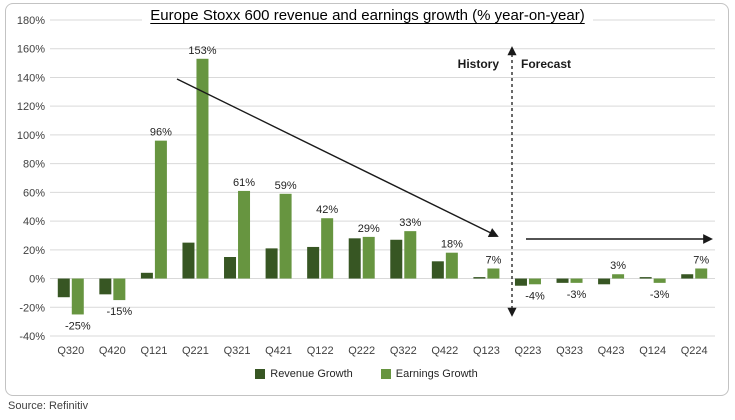 The height and width of the screenshot is (420, 735). I want to click on svg-text: -25%, so click(78, 326).